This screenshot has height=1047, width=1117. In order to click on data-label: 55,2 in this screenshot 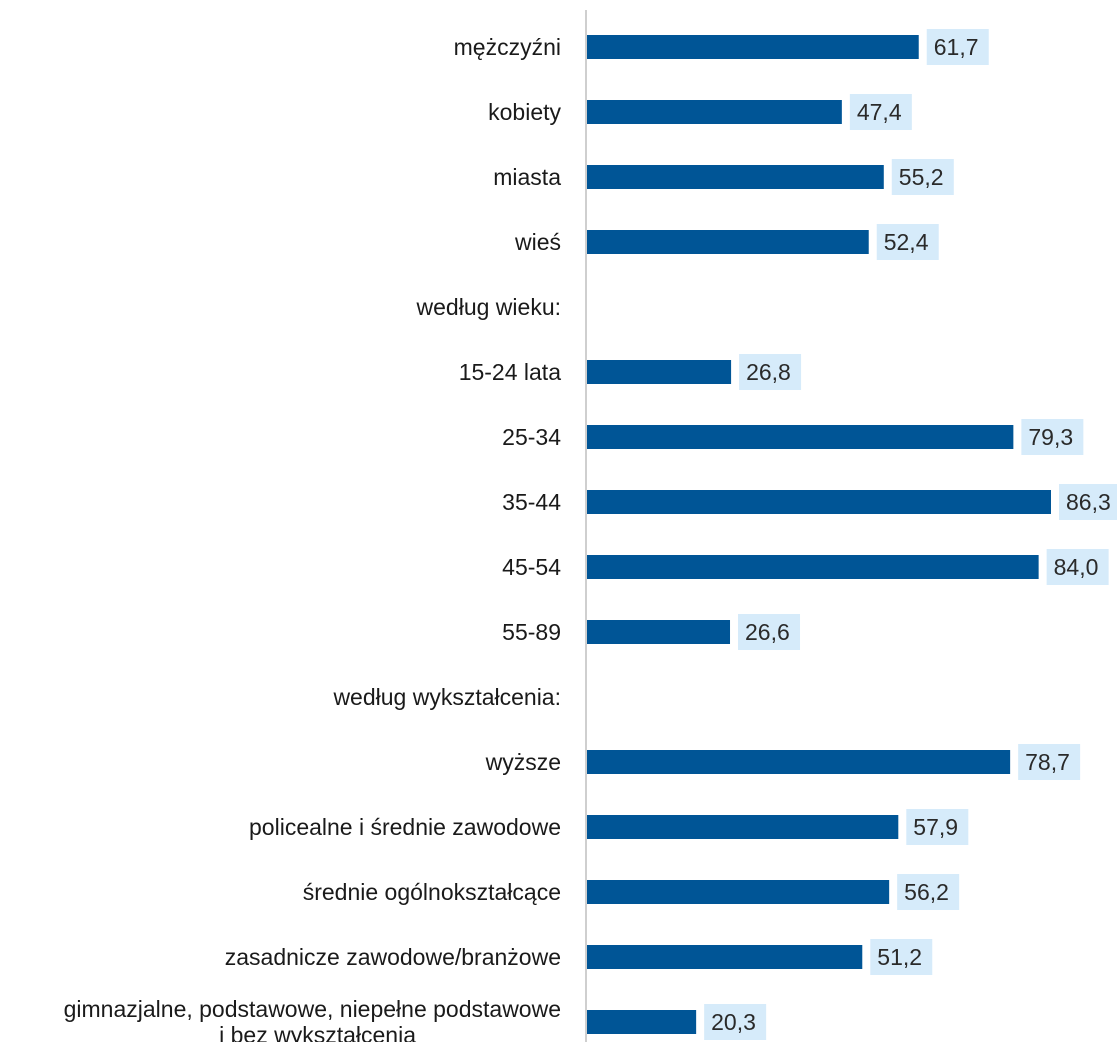, I will do `click(921, 177)`.